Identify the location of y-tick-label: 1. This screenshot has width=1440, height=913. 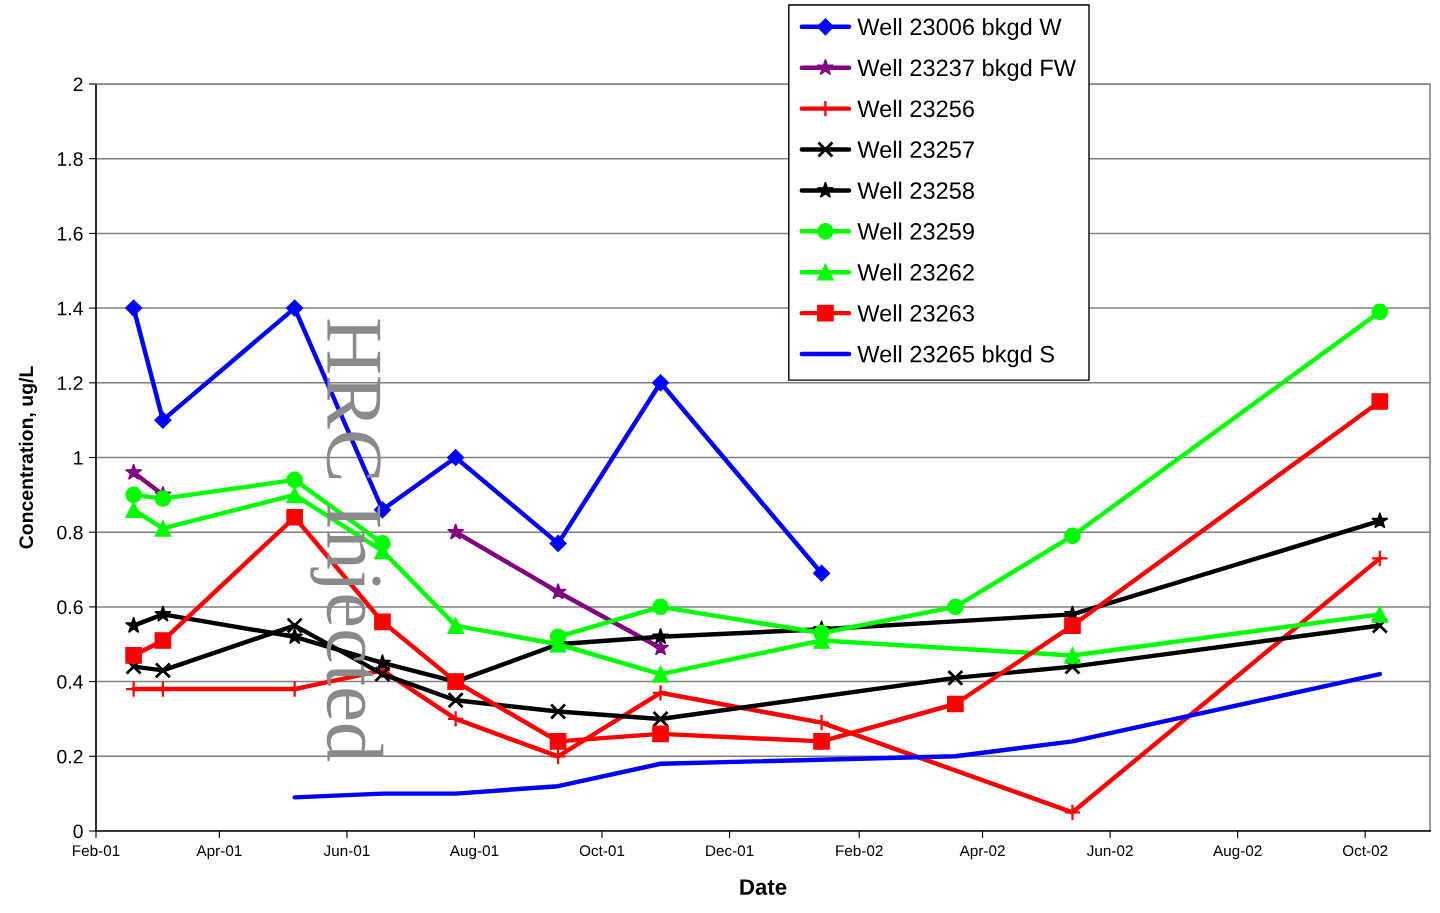
(78, 458).